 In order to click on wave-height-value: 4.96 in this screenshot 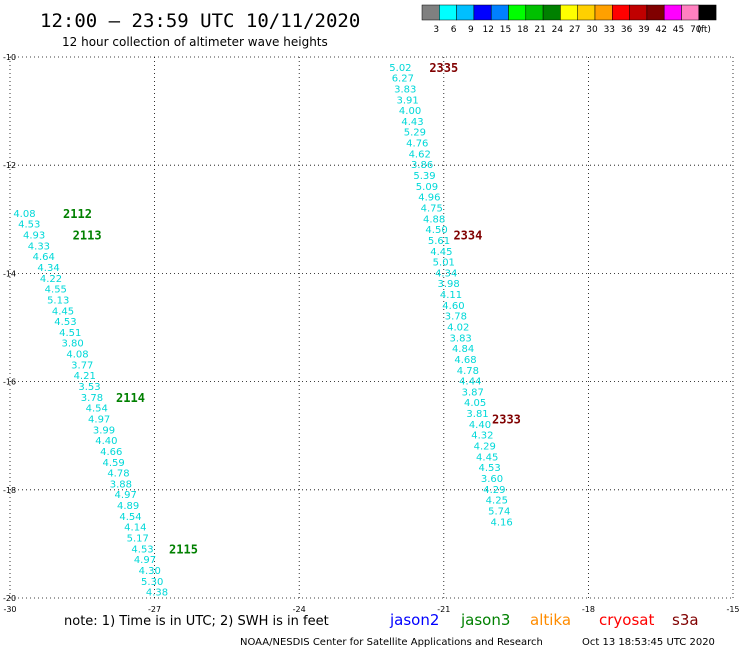, I will do `click(429, 198)`.